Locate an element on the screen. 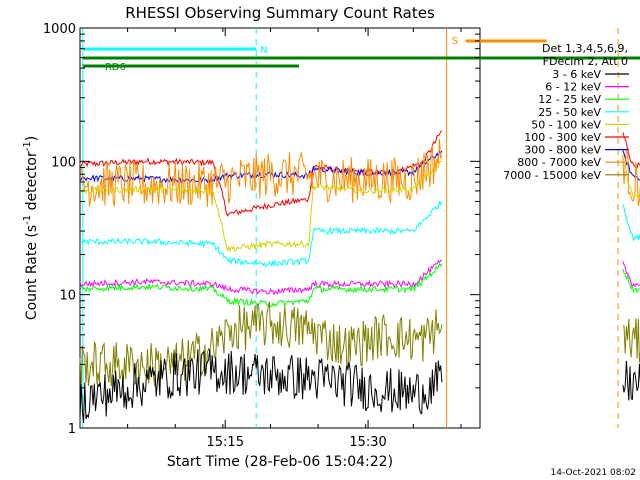 The image size is (640, 480). y-tick-label: 100 is located at coordinates (63, 162).